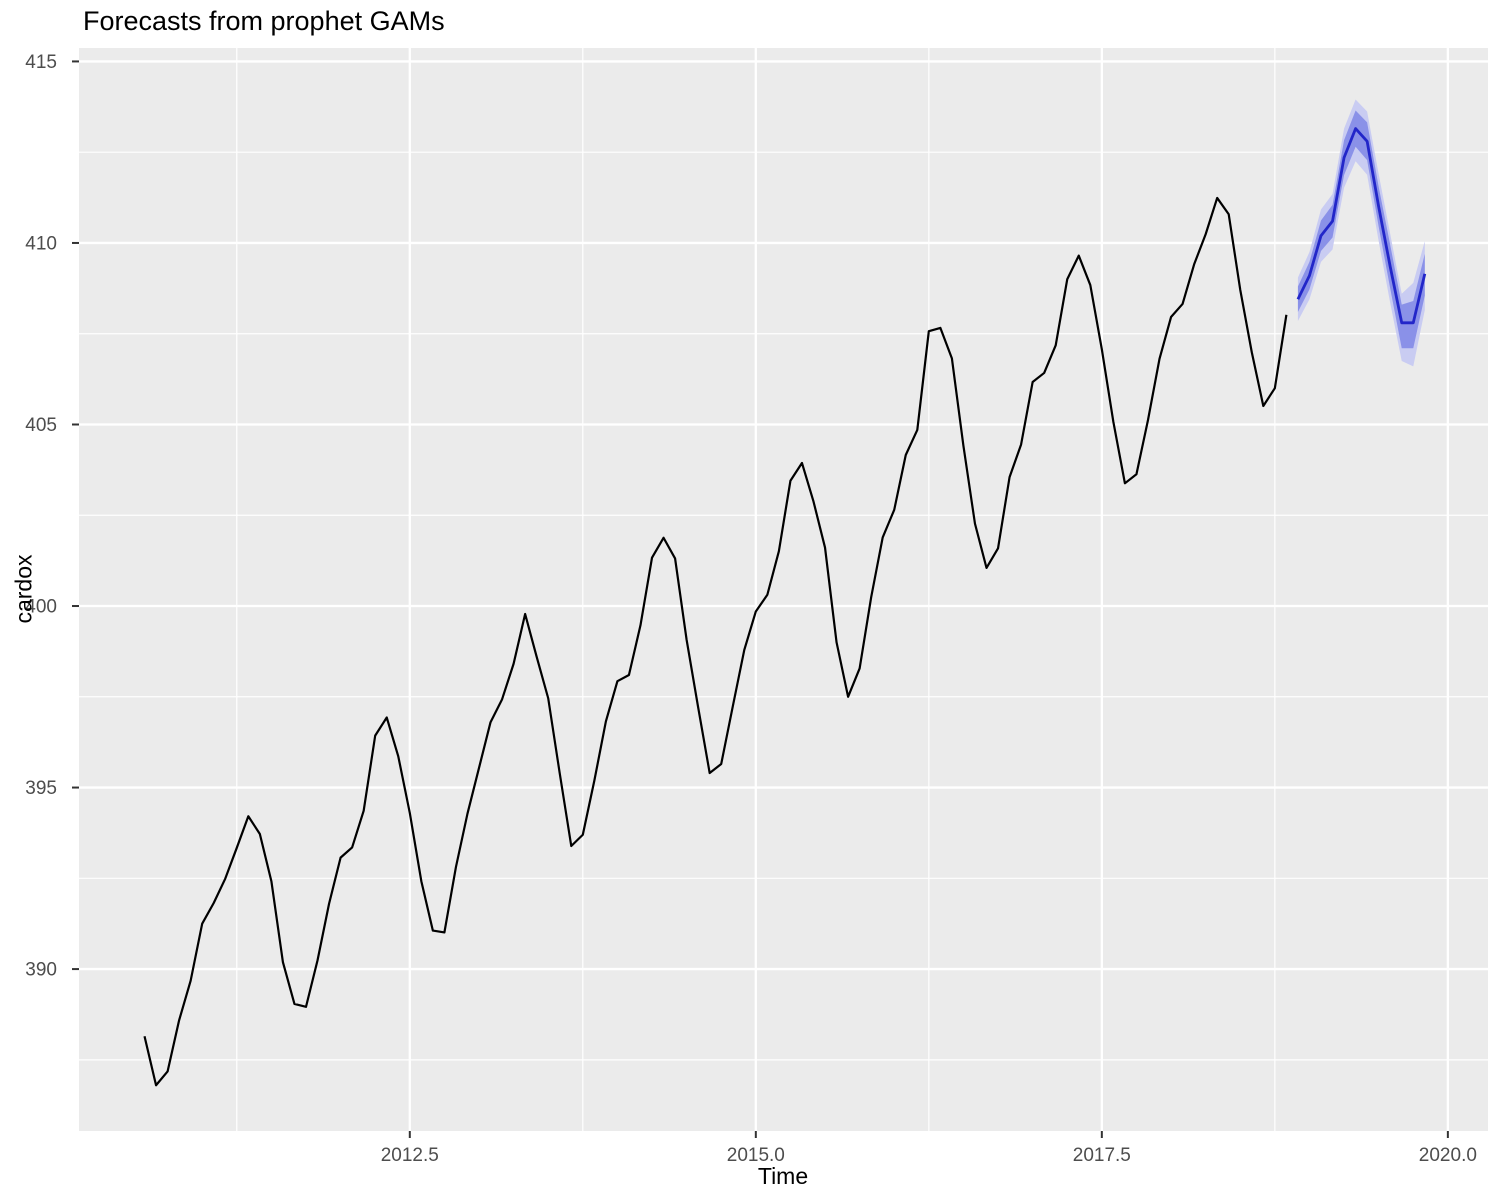 This screenshot has height=1200, width=1500. What do you see at coordinates (264, 21) in the screenshot?
I see `plot-title: Forecasts from prophet GAMs` at bounding box center [264, 21].